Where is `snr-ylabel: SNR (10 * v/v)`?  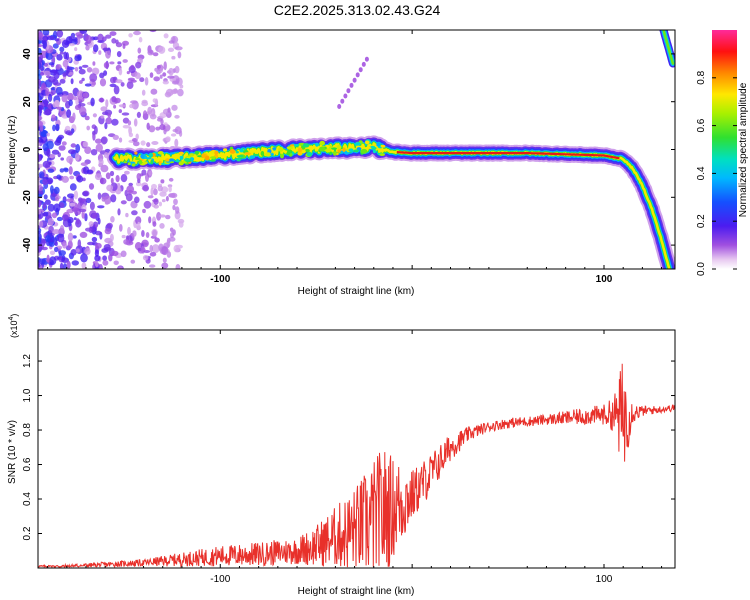
snr-ylabel: SNR (10 * v/v) is located at coordinates (12, 452).